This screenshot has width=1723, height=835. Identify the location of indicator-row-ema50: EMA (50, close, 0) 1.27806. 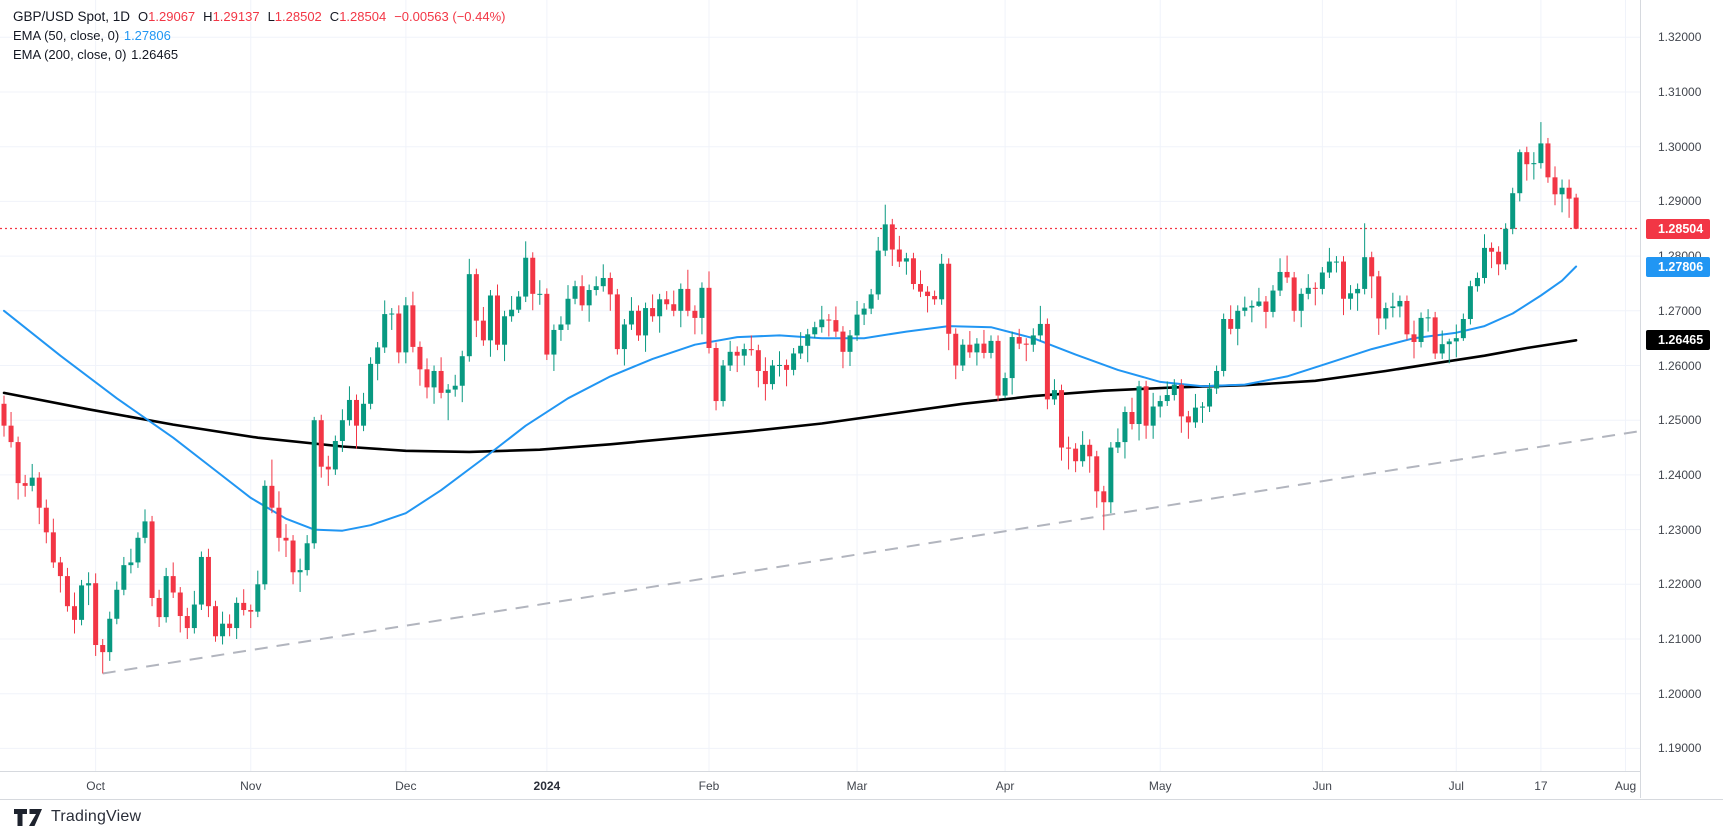
(259, 35).